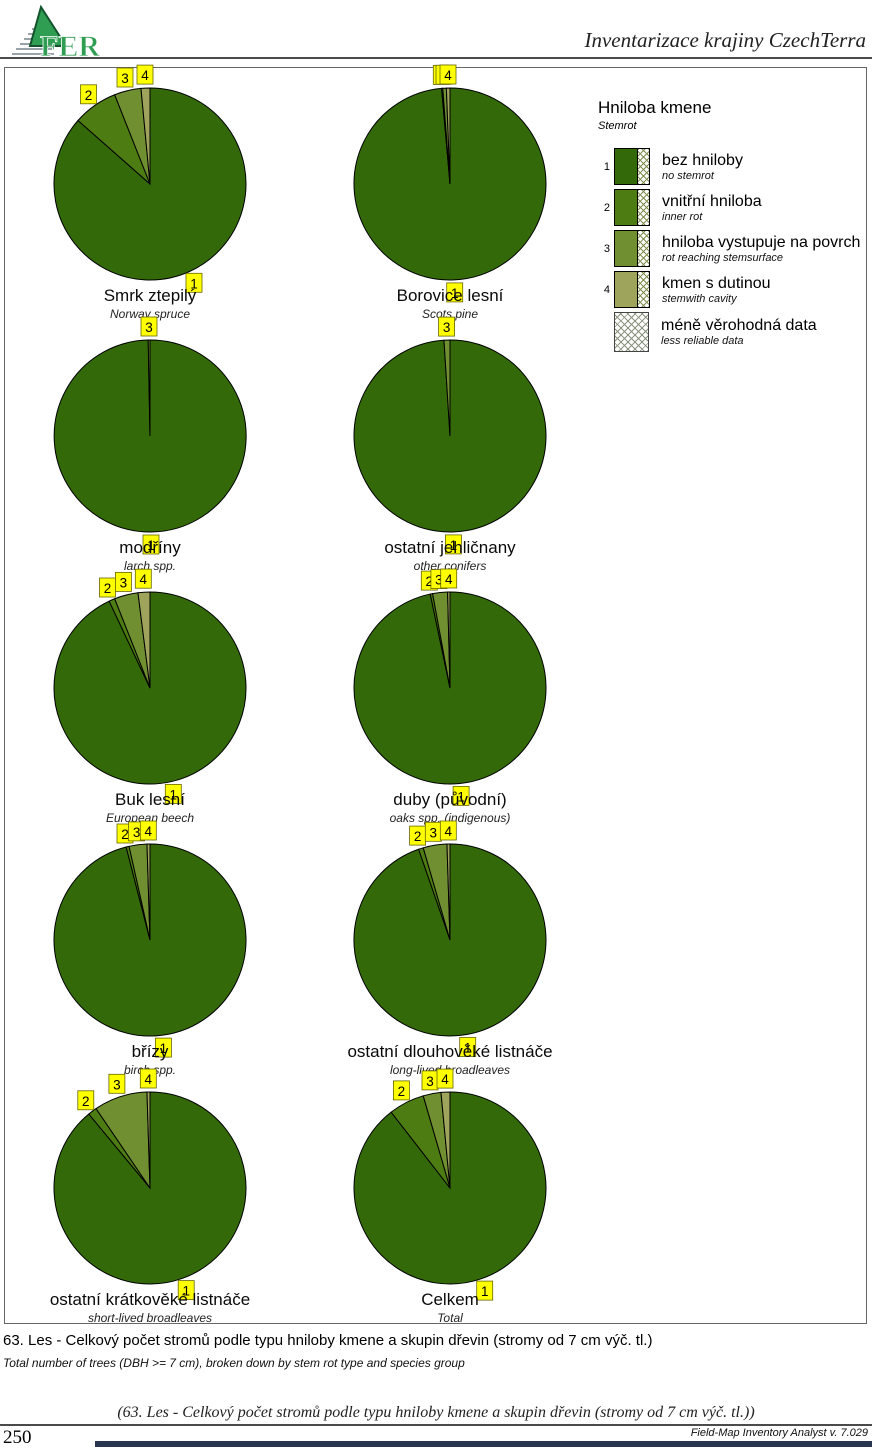 This screenshot has width=872, height=1448. Describe the element at coordinates (712, 201) in the screenshot. I see `legend-label: vnitřní hniloba` at that location.